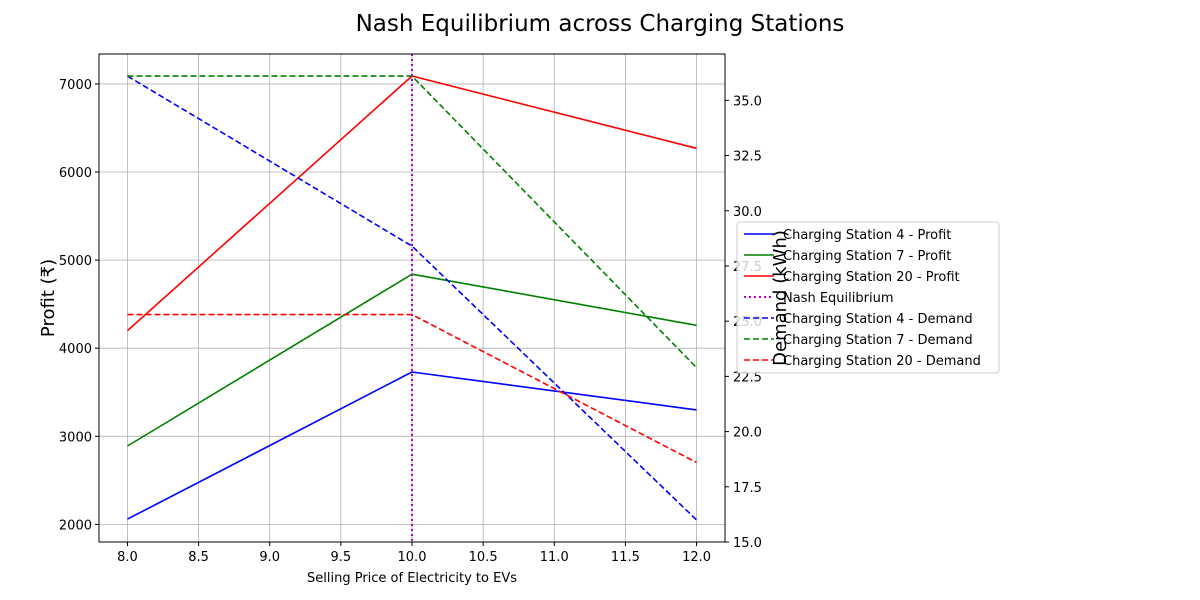  Describe the element at coordinates (696, 557) in the screenshot. I see `x-tick-label: 12.0` at that location.